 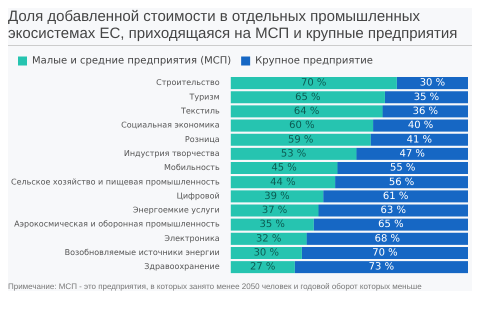 I want to click on data-label: 55 %, so click(x=403, y=168).